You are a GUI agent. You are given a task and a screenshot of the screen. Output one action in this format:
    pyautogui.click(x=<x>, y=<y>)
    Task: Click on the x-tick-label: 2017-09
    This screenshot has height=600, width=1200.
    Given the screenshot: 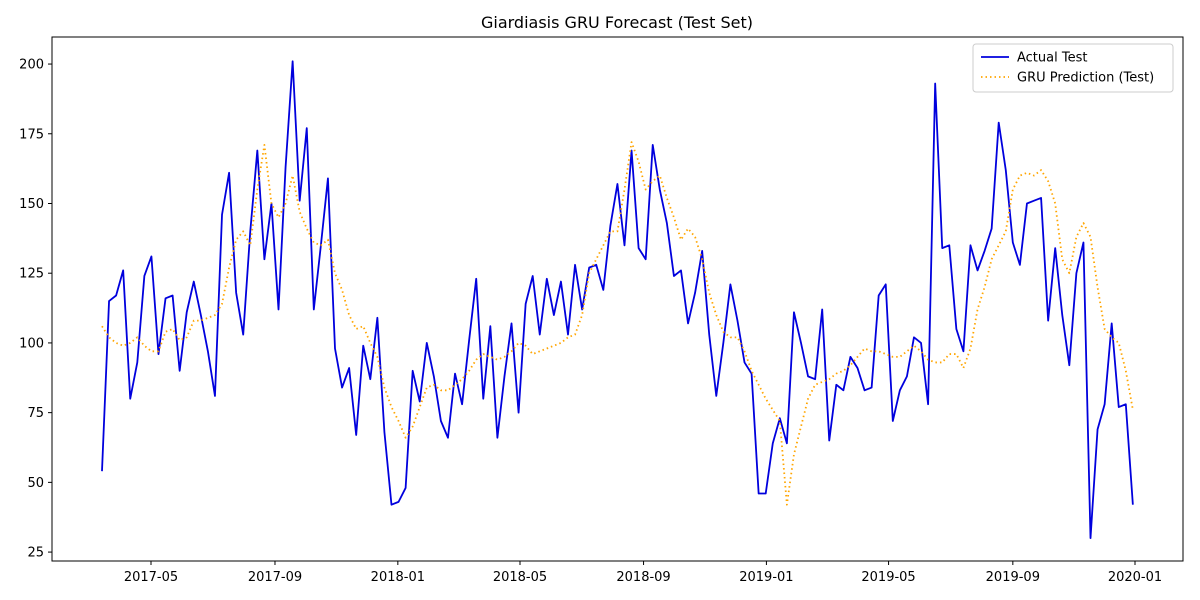 What is the action you would take?
    pyautogui.click(x=275, y=577)
    